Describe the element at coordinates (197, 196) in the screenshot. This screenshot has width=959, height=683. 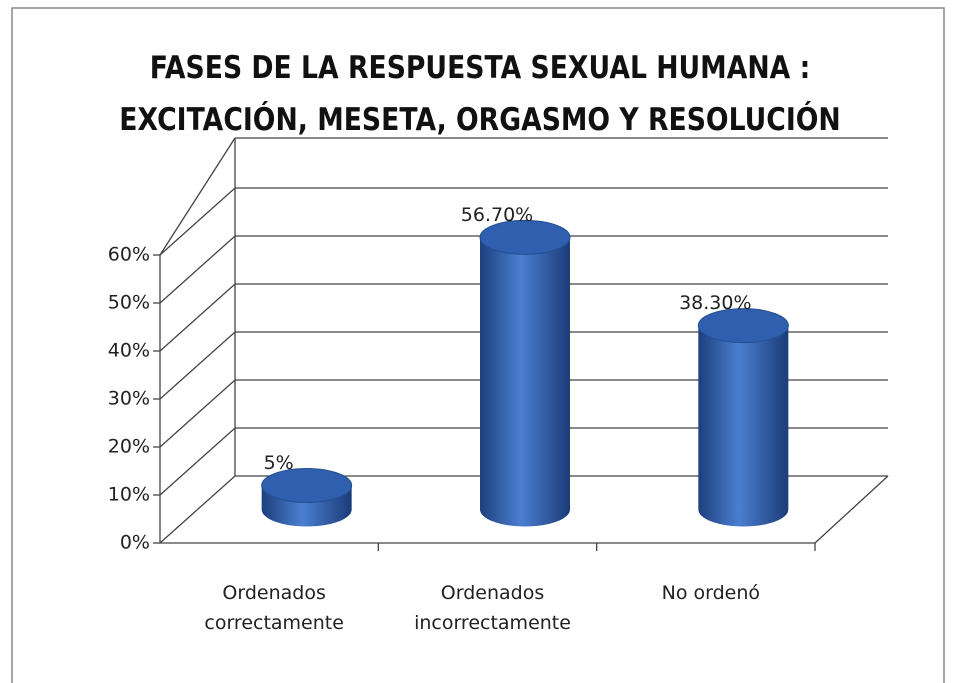
I see `wall-edge` at that location.